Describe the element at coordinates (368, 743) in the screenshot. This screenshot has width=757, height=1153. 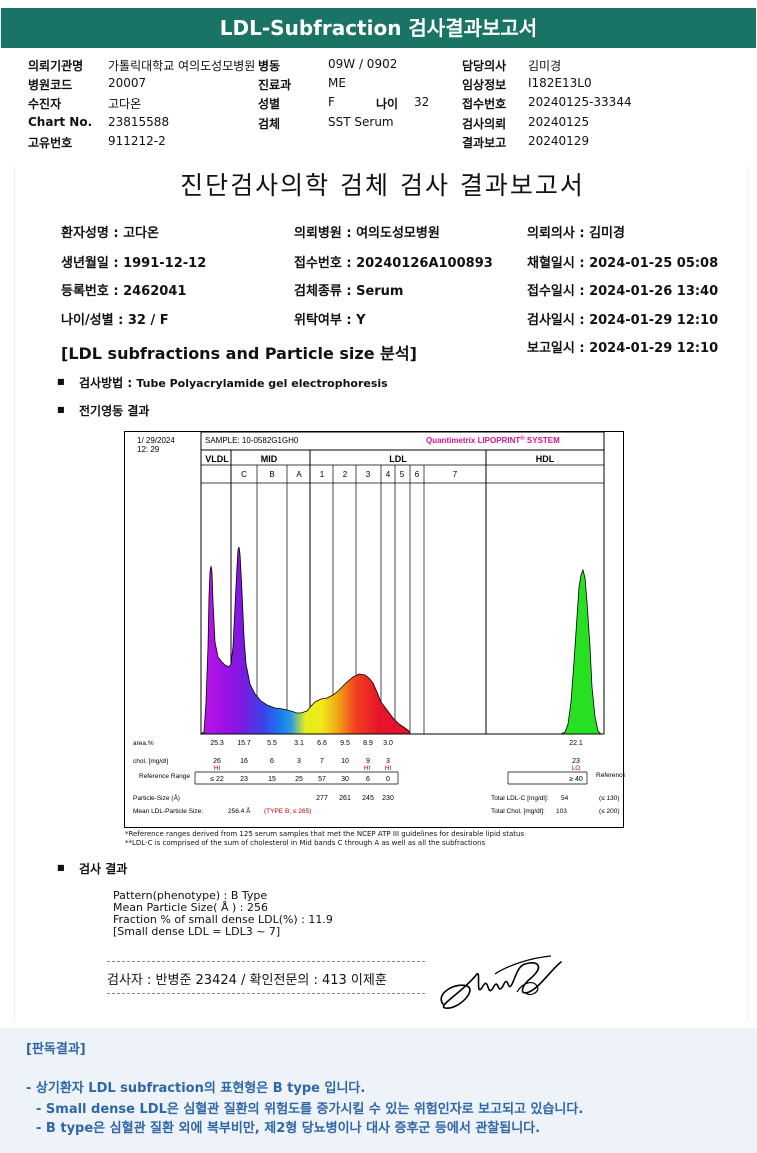
I see `area-value: 8.9` at that location.